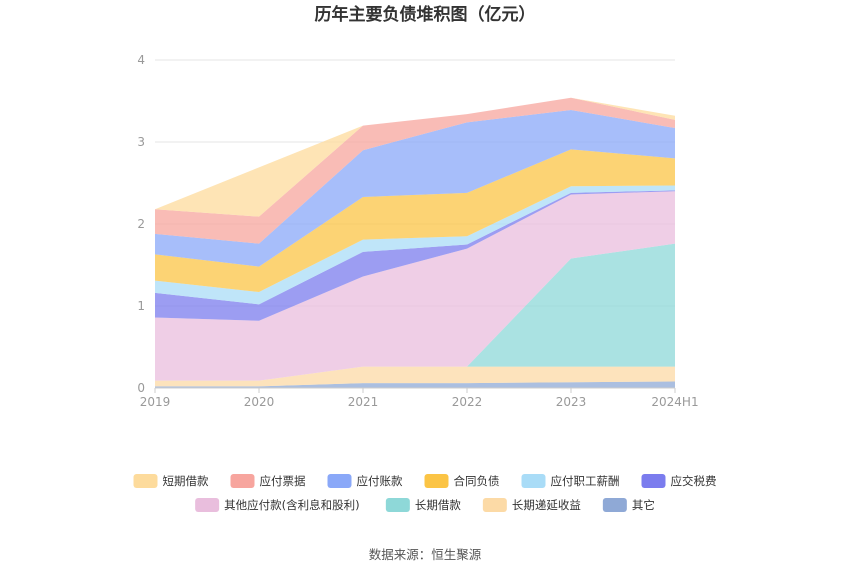 This screenshot has height=575, width=850. I want to click on legend-label: 应付账款, so click(380, 481).